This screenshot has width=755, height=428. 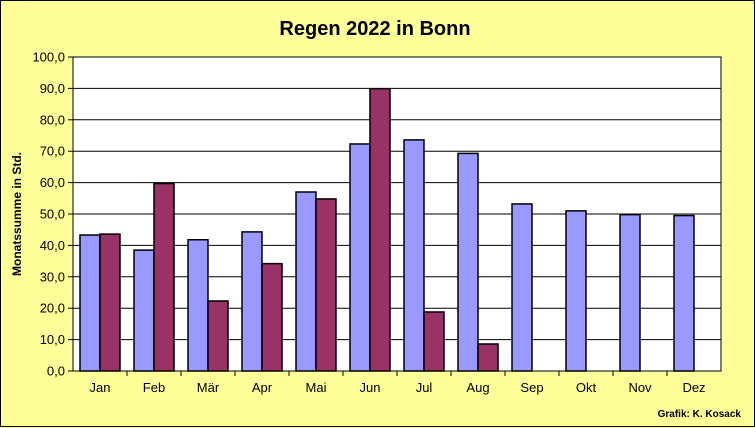 What do you see at coordinates (531, 387) in the screenshot?
I see `x-tick-label: Sep` at bounding box center [531, 387].